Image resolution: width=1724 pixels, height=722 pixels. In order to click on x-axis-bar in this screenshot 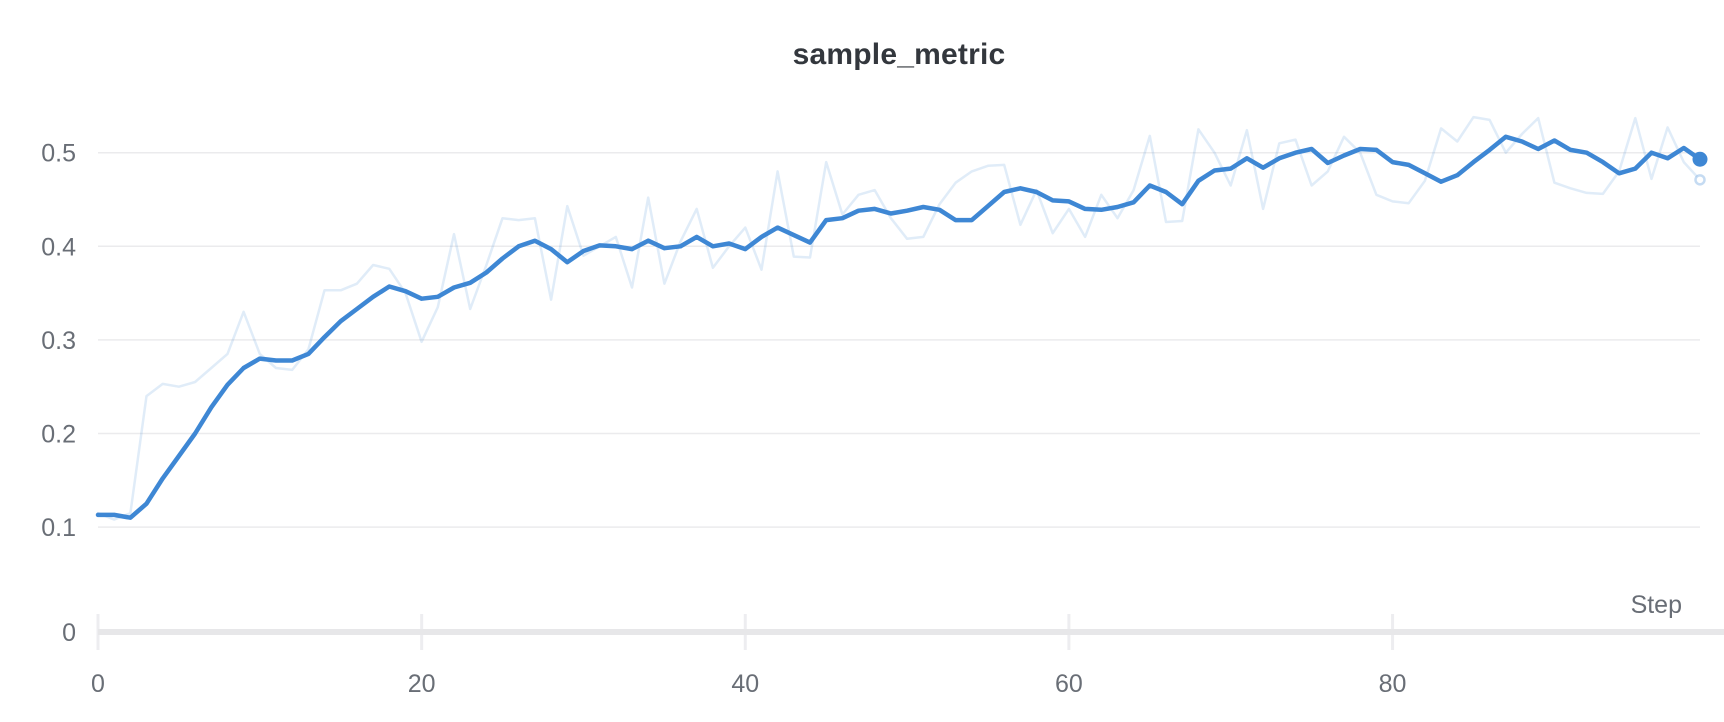, I will do `click(911, 632)`.